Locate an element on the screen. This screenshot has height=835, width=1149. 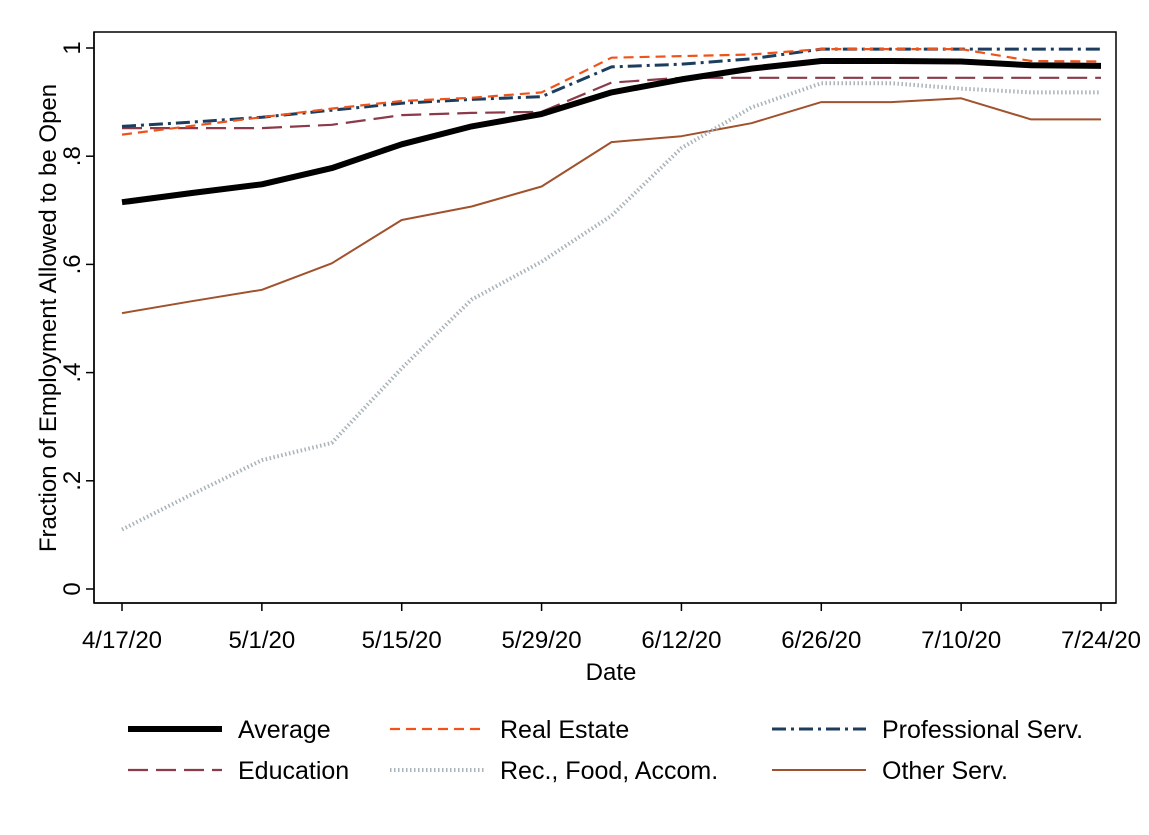
x-tick-label: 7/24/20 is located at coordinates (1101, 640).